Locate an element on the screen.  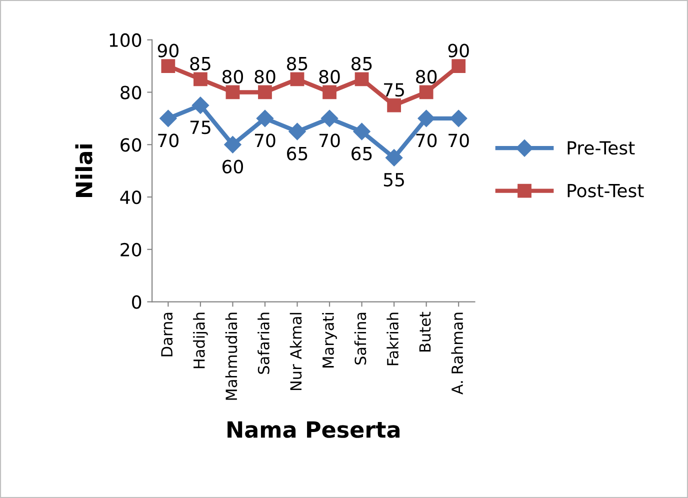
y-tick-label: 20 is located at coordinates (131, 249).